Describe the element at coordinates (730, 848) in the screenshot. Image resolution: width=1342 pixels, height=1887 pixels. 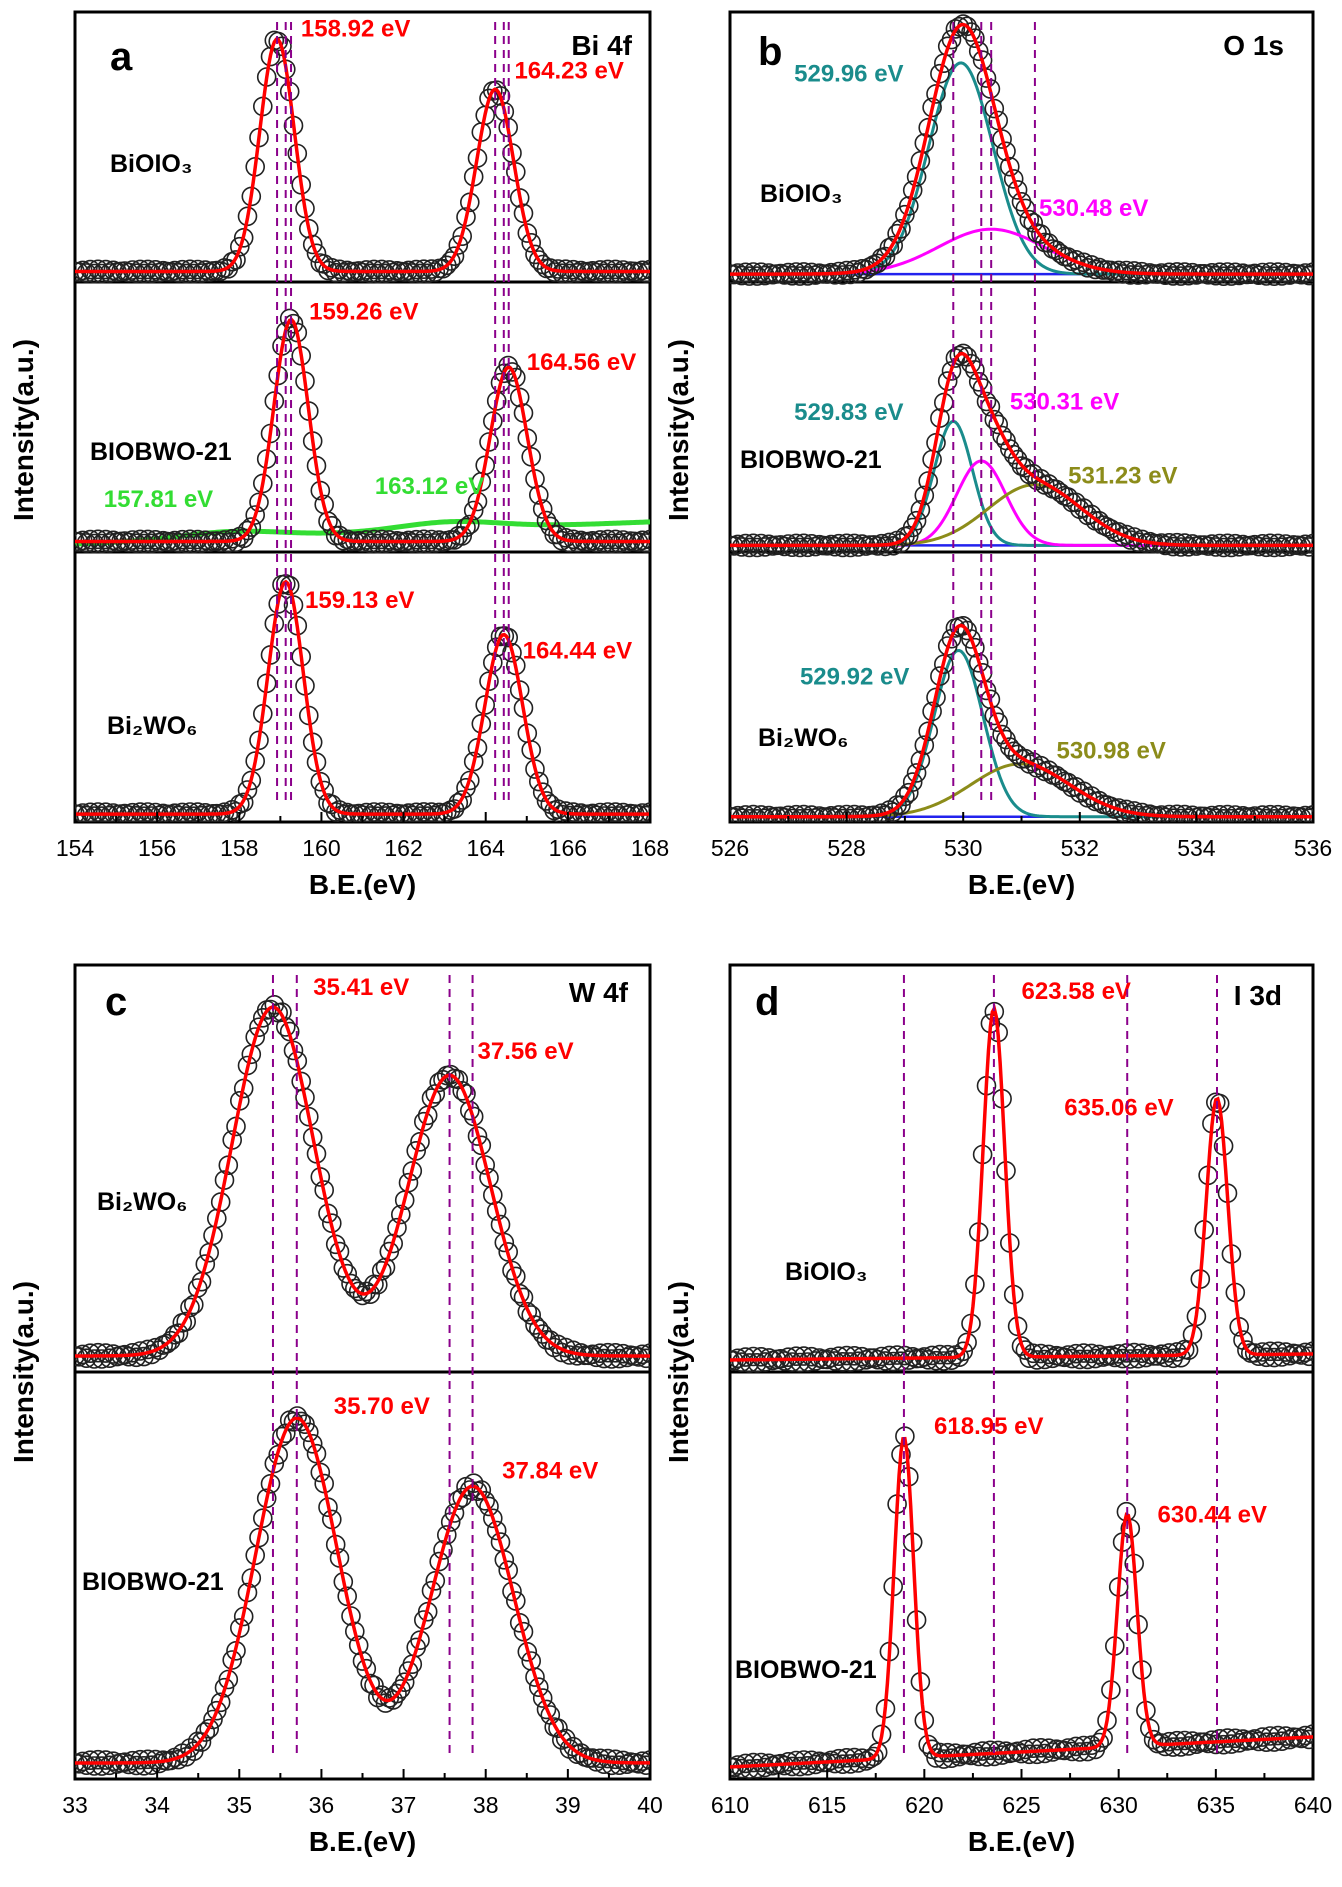
I see `x-tick-label: 526` at that location.